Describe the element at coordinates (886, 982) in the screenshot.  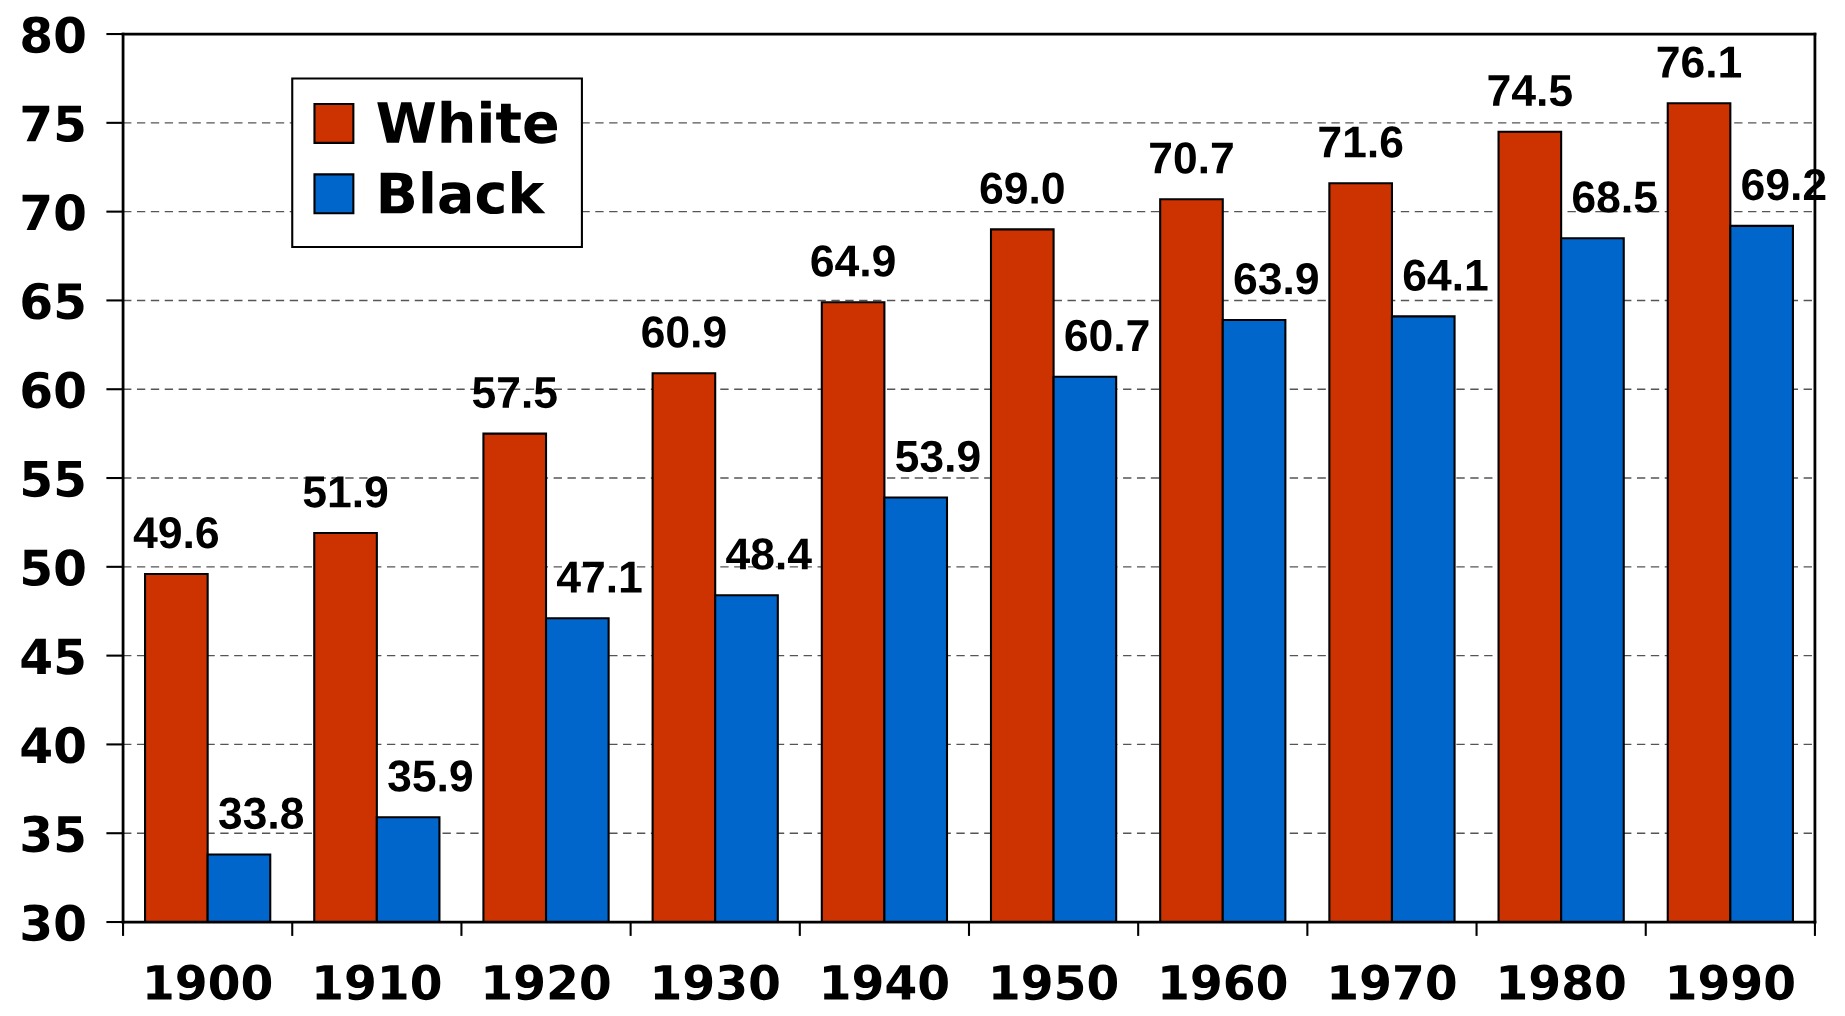
I see `x-tick-label: 1940` at that location.